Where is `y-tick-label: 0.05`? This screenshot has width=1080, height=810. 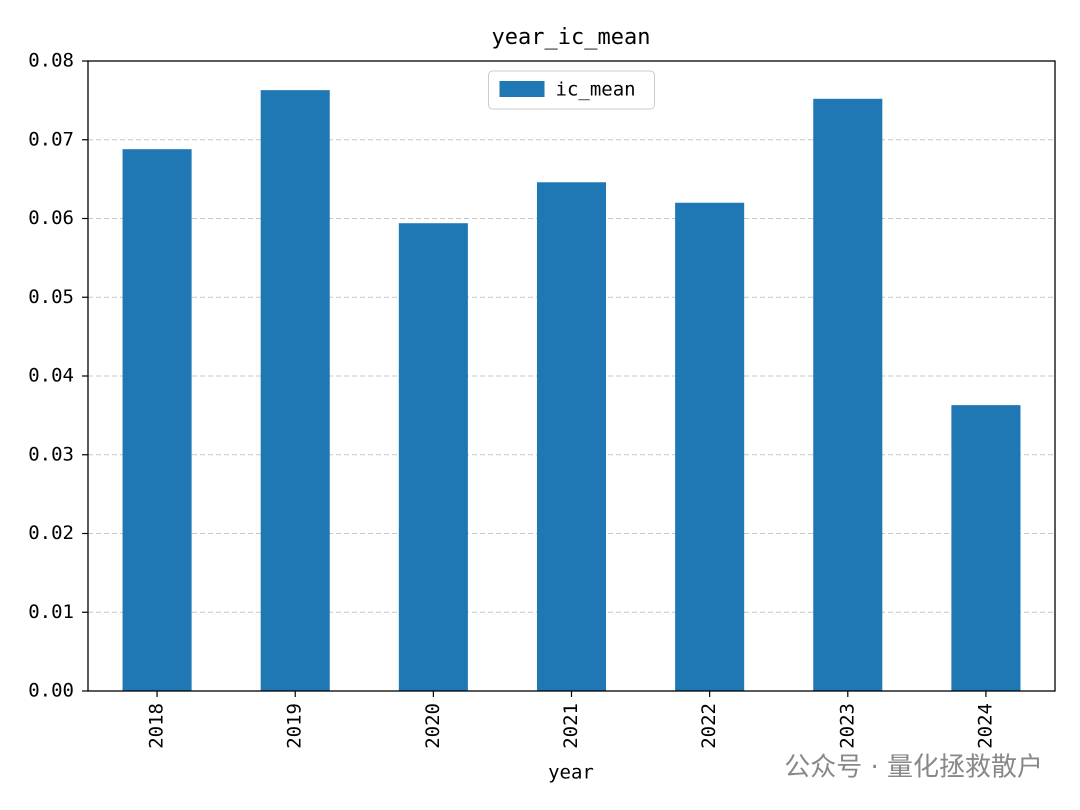 y-tick-label: 0.05 is located at coordinates (51, 297).